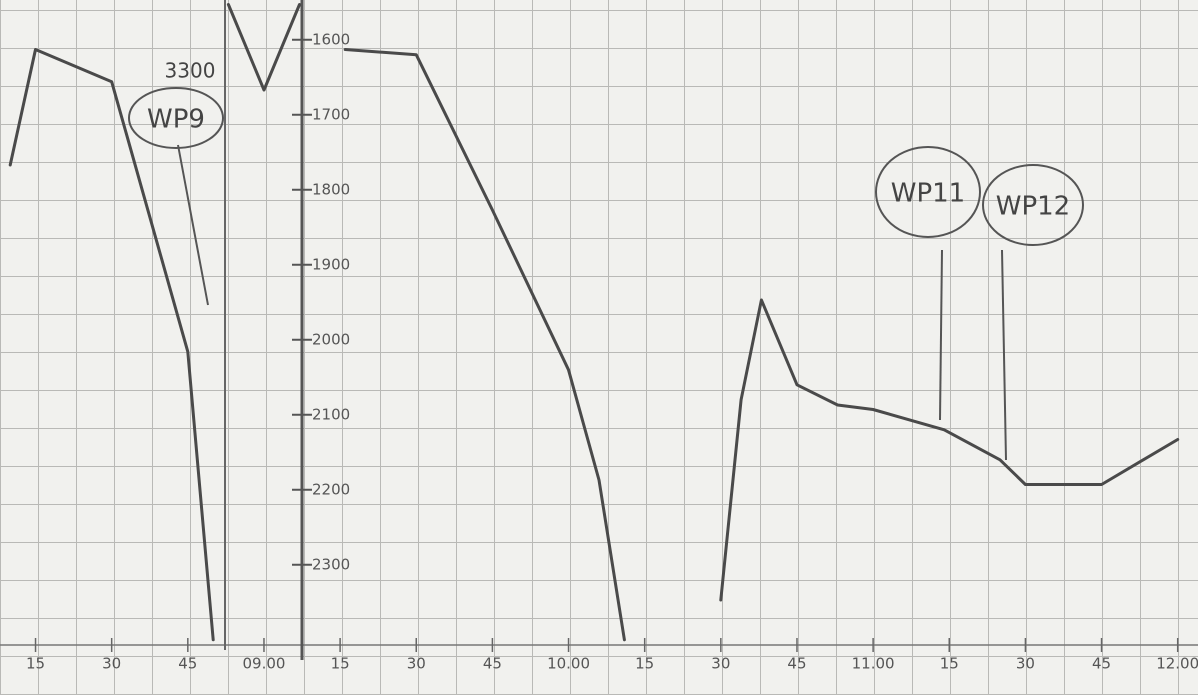  I want to click on y-tick-label: 2300, so click(331, 564).